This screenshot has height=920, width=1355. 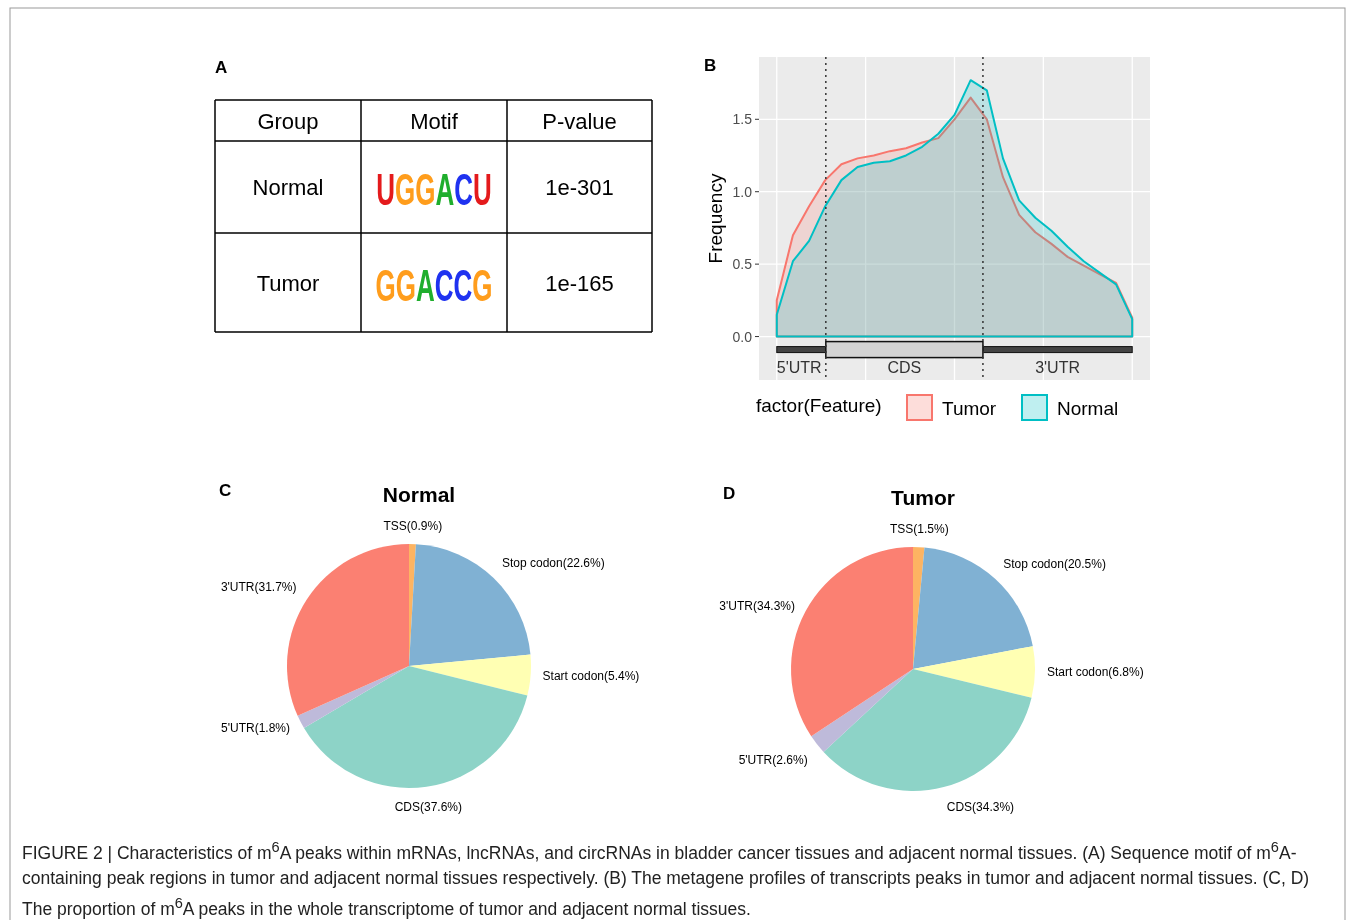 What do you see at coordinates (742, 336) in the screenshot?
I see `y-tick-label: 0.0` at bounding box center [742, 336].